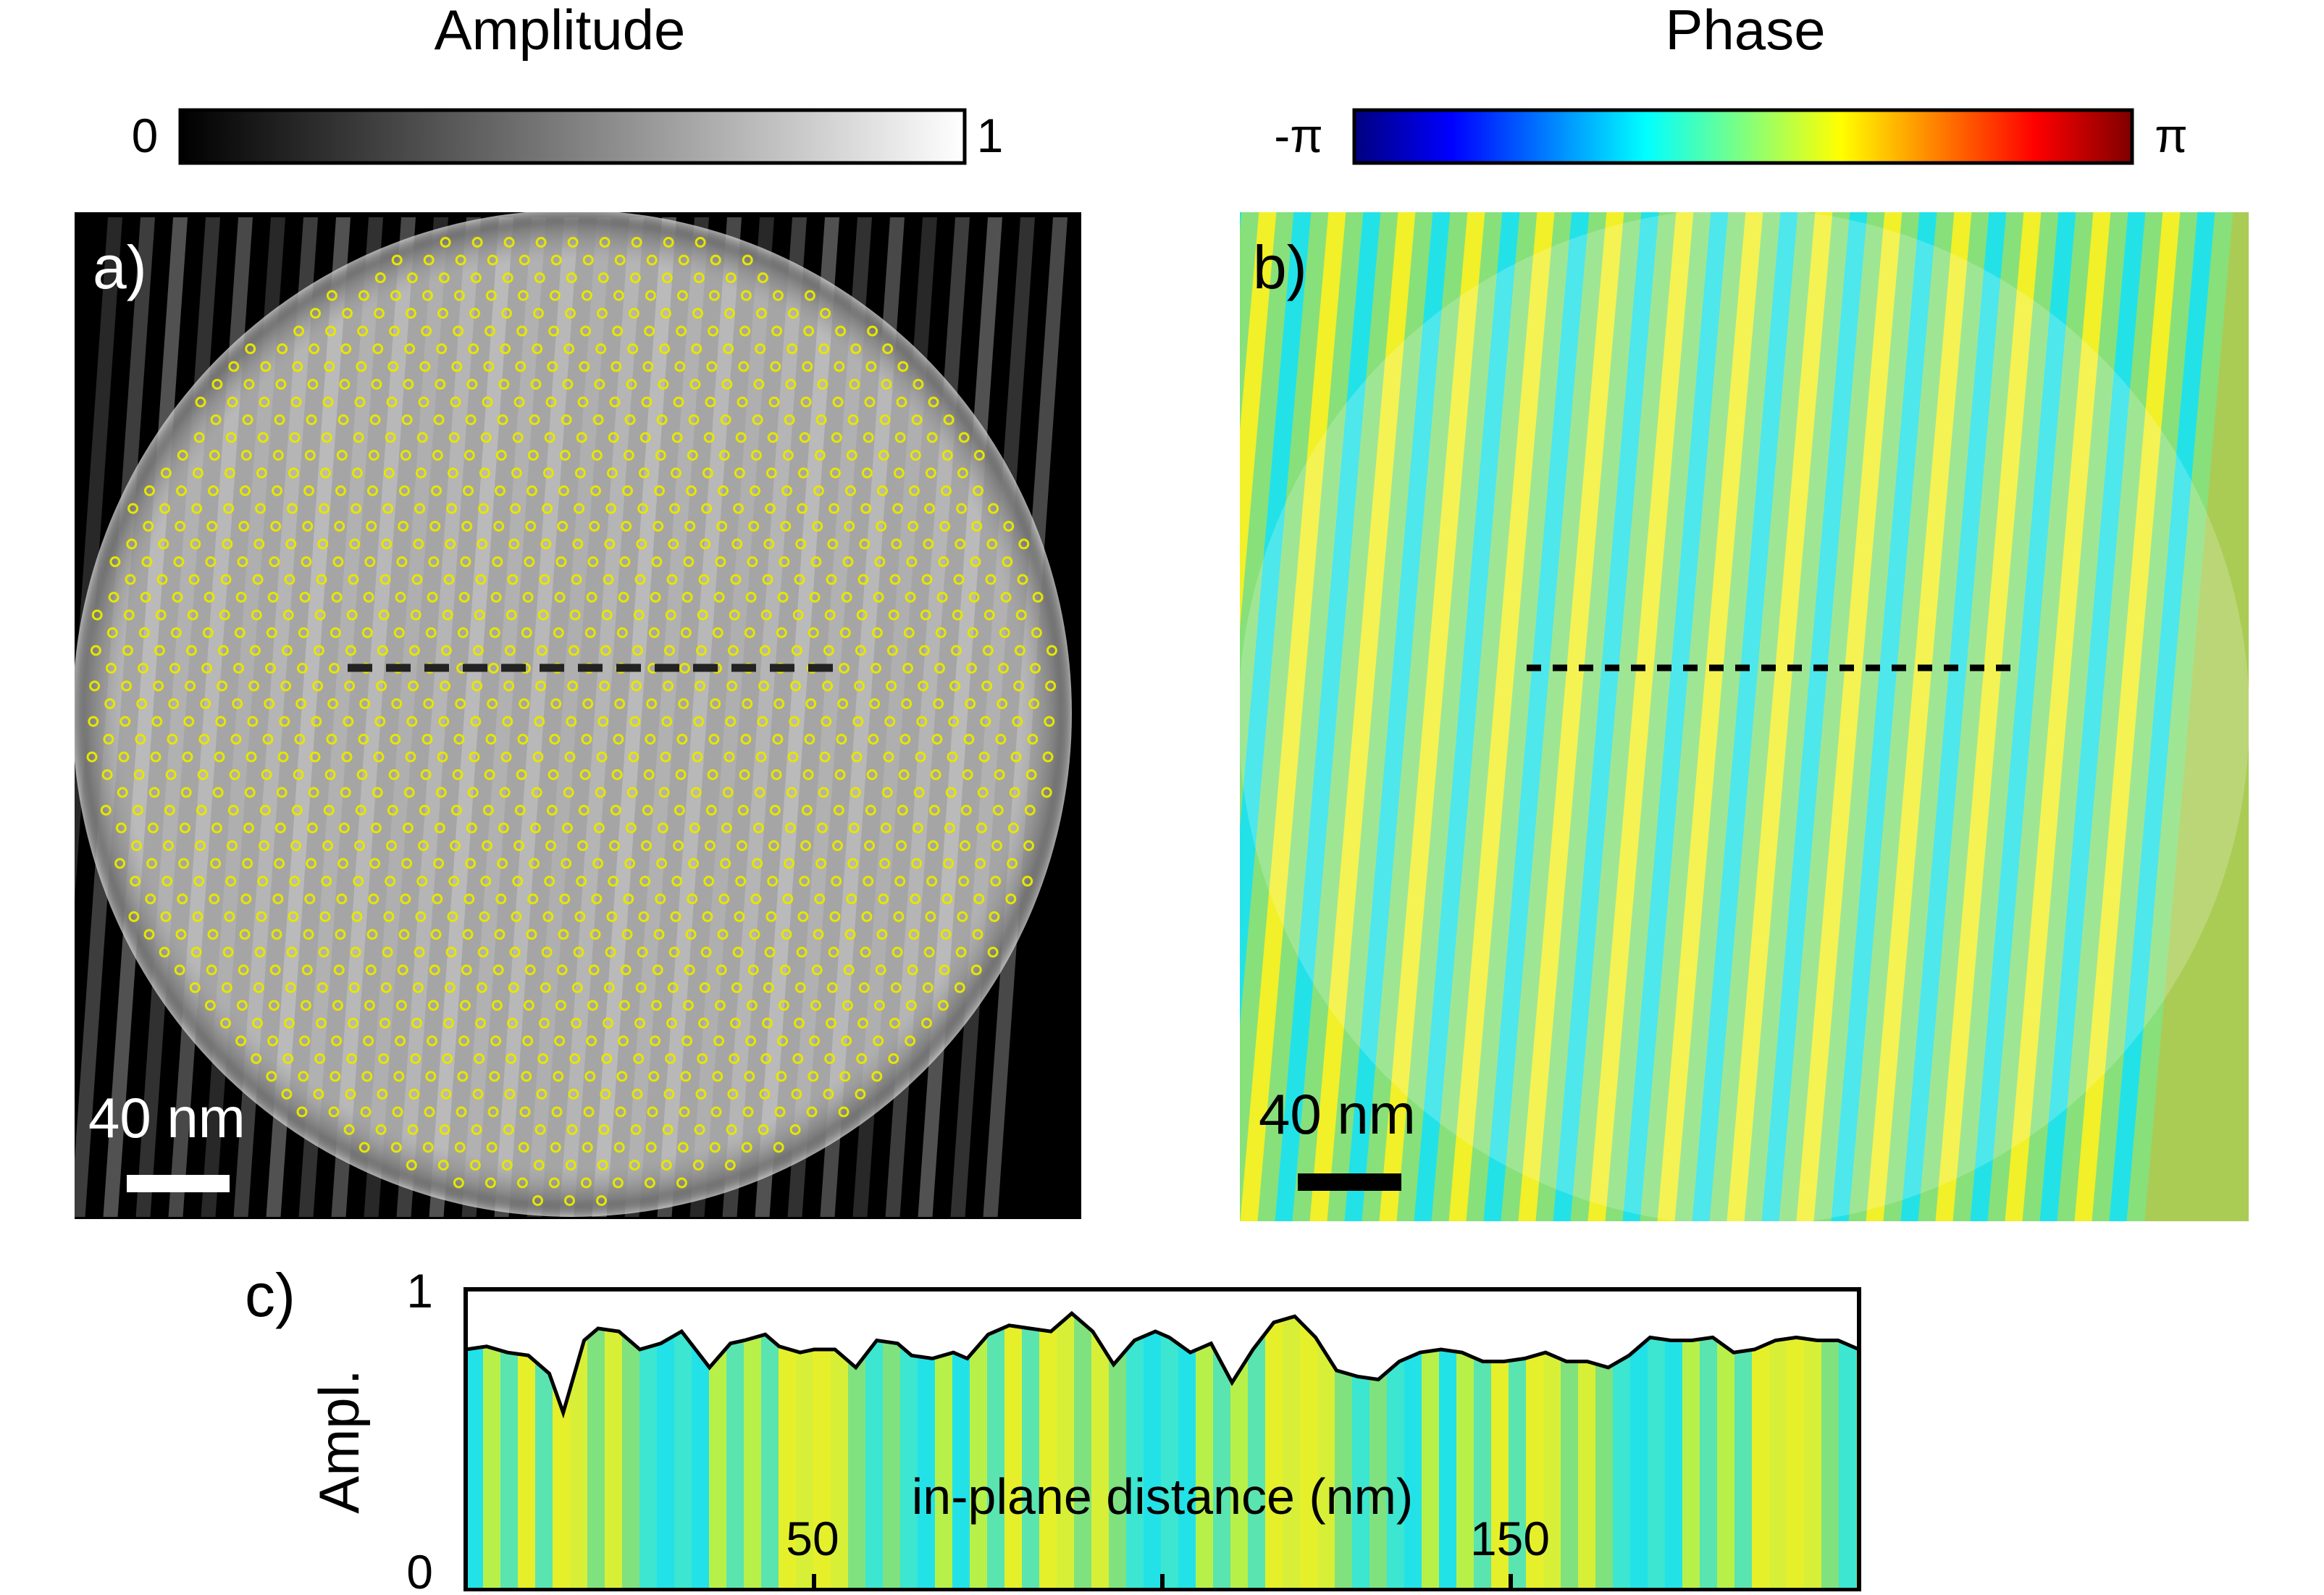 This screenshot has width=2324, height=1595. I want to click on phase-band, so click(596, 1439).